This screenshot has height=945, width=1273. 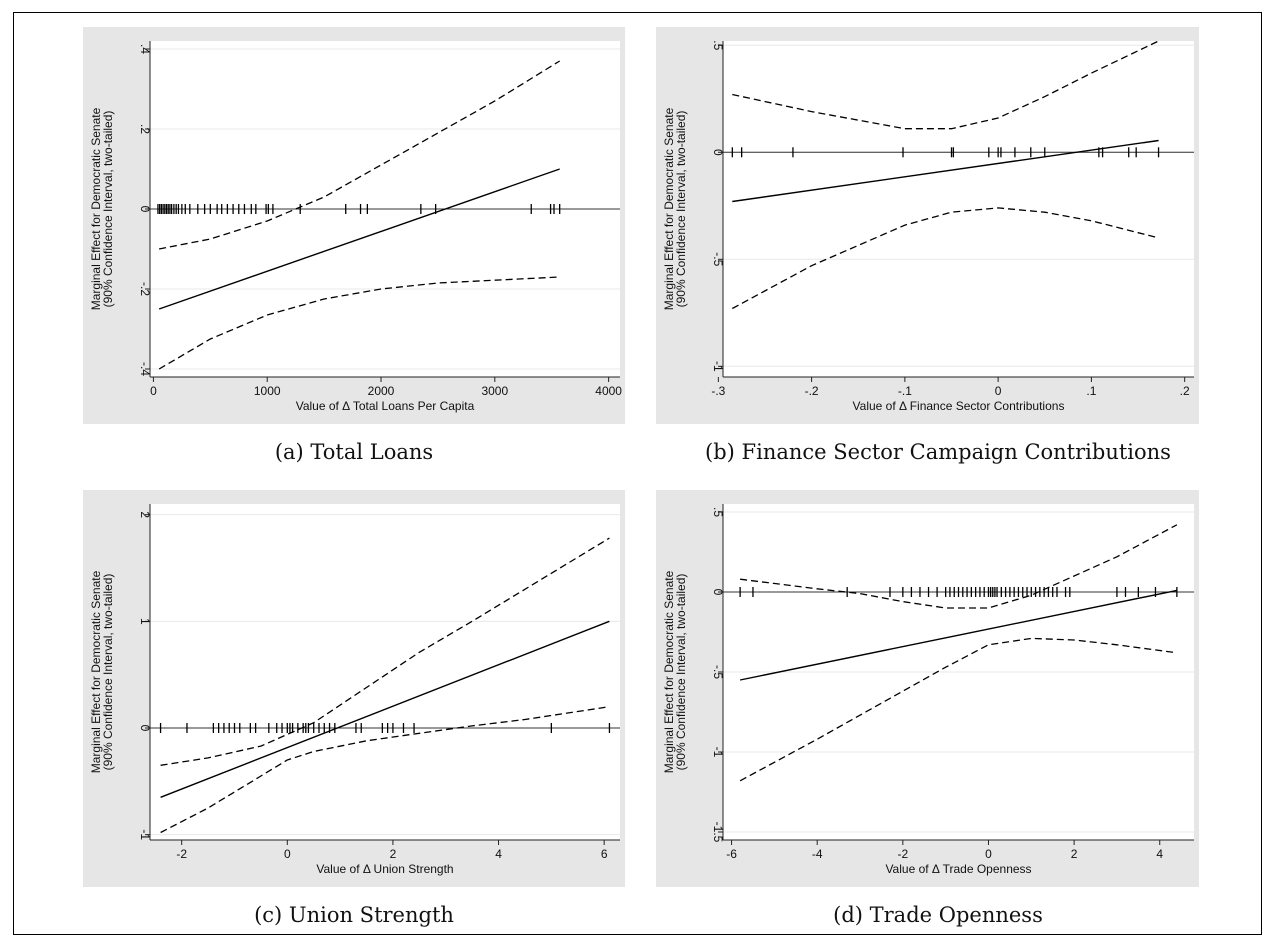 What do you see at coordinates (381, 391) in the screenshot?
I see `x-tick-label: 2000` at bounding box center [381, 391].